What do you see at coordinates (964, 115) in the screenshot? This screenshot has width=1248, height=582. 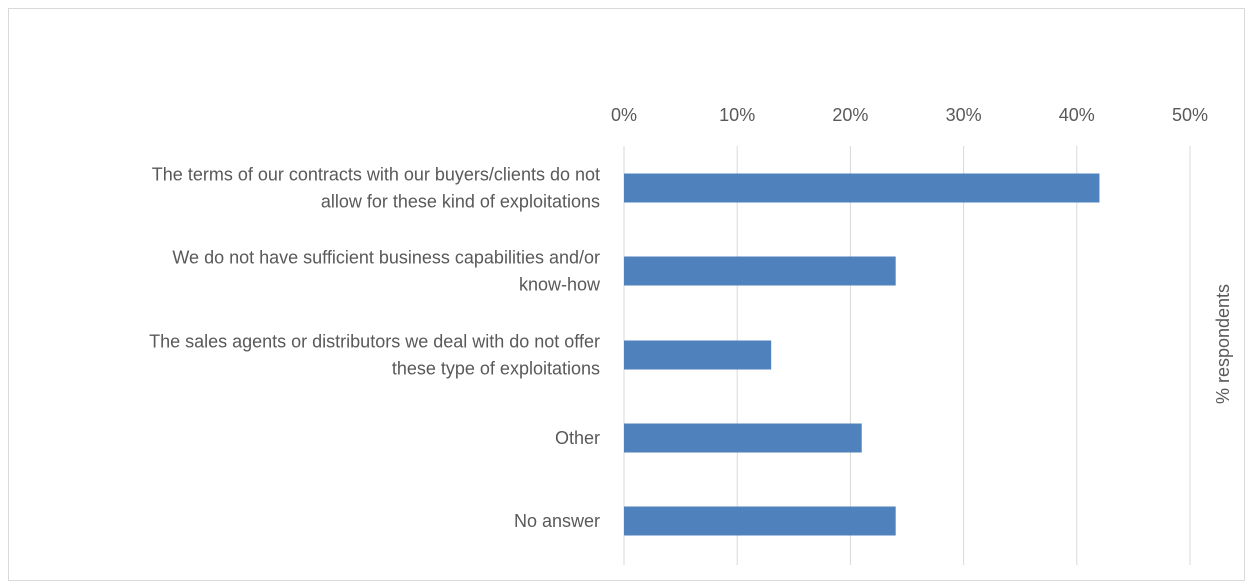 I see `x-tick-label: 30%` at bounding box center [964, 115].